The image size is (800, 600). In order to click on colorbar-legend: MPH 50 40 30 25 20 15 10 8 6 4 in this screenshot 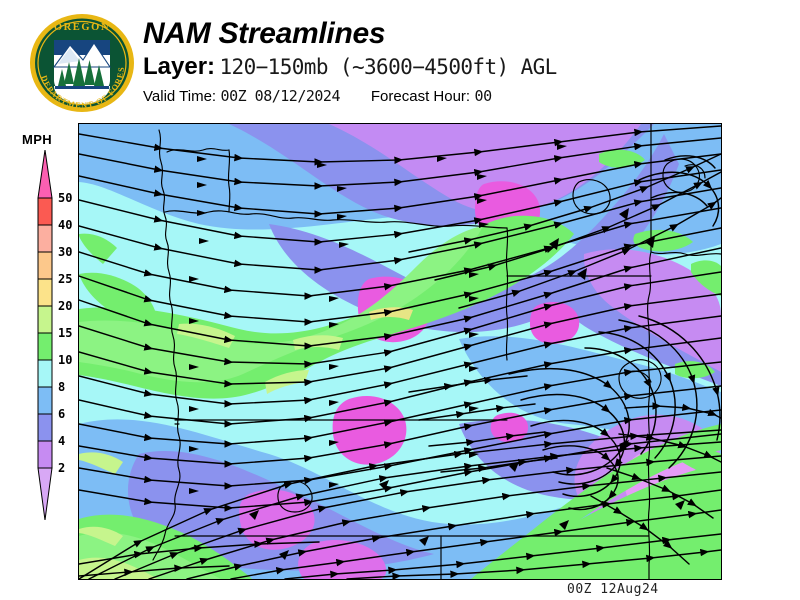, I will do `click(41, 332)`.